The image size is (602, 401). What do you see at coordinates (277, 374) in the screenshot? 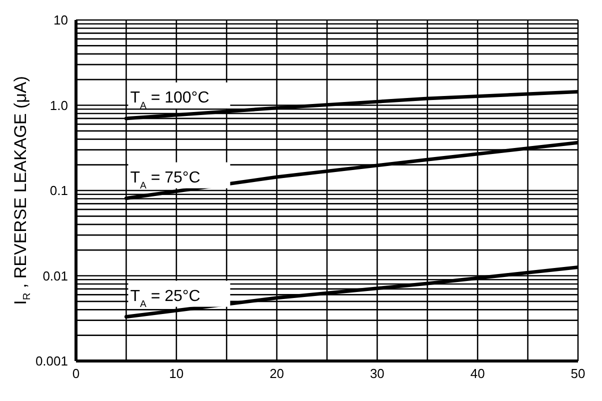
I see `x-tick-label: 20` at bounding box center [277, 374].